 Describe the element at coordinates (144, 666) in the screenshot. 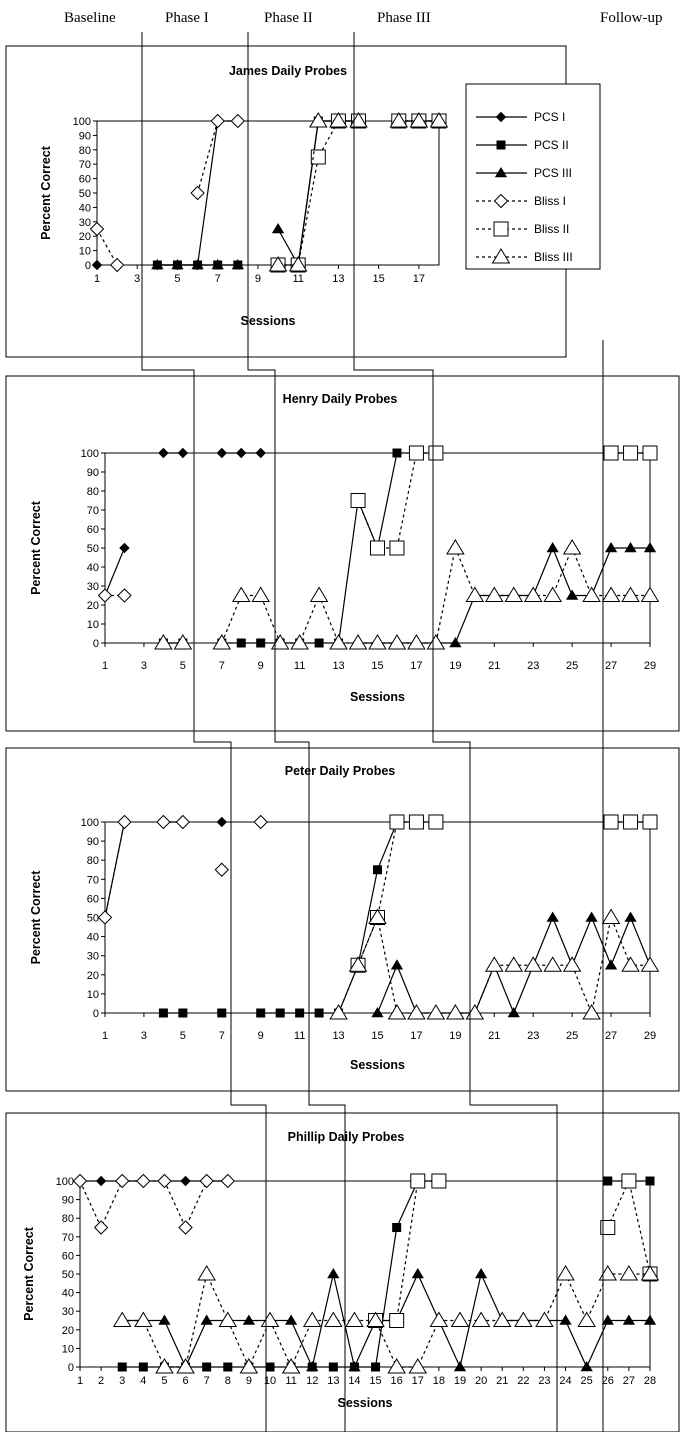

I see `x-tick-label: 3` at that location.